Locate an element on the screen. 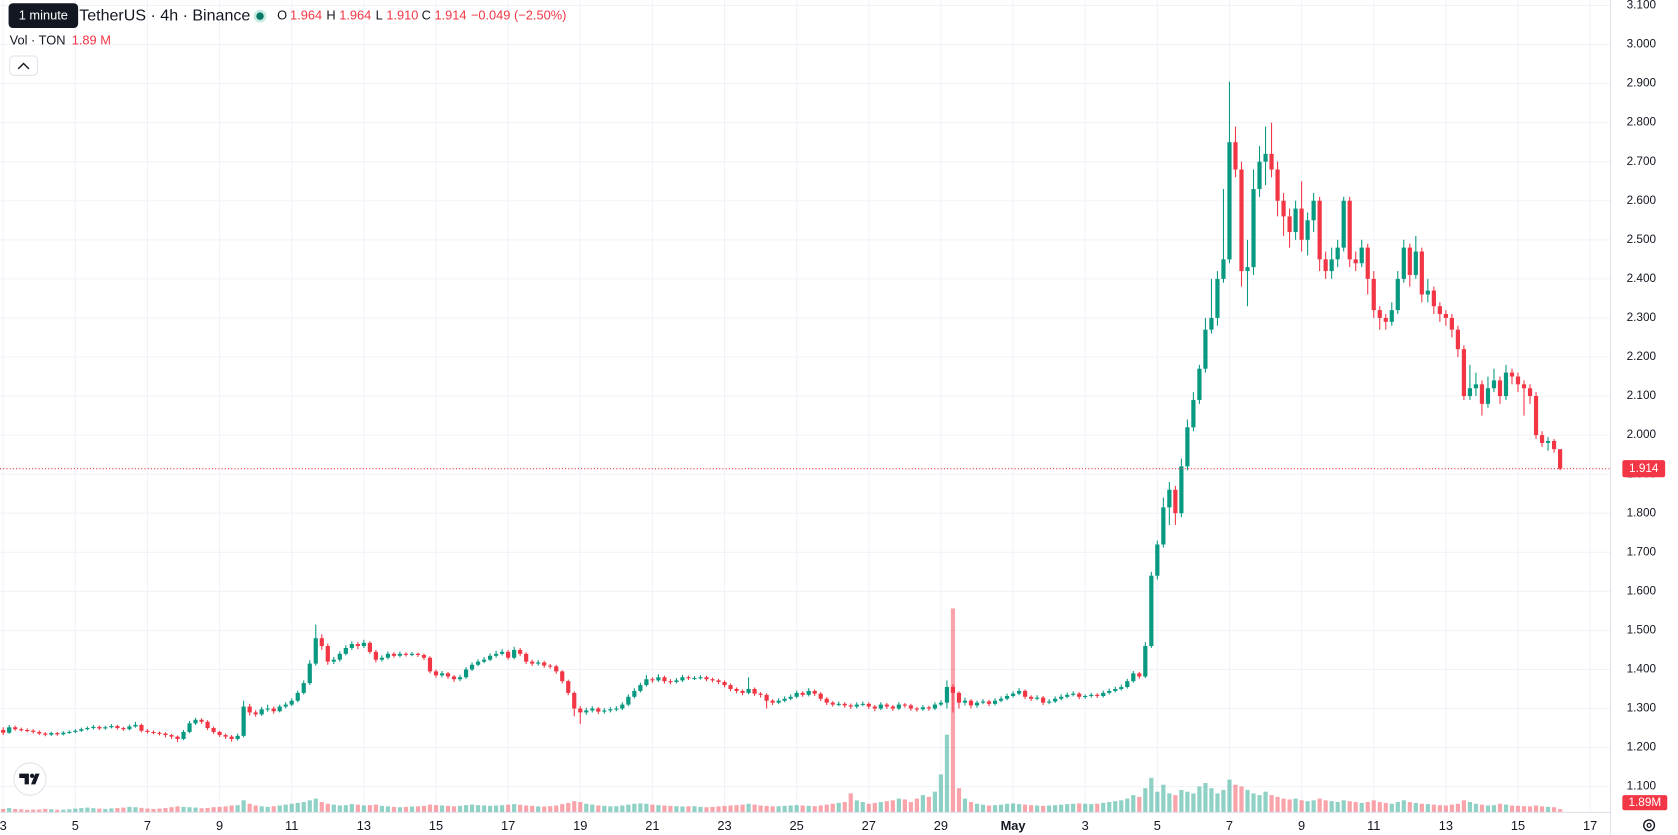 The image size is (1678, 835). y-tick-label: 2.400 is located at coordinates (1642, 278).